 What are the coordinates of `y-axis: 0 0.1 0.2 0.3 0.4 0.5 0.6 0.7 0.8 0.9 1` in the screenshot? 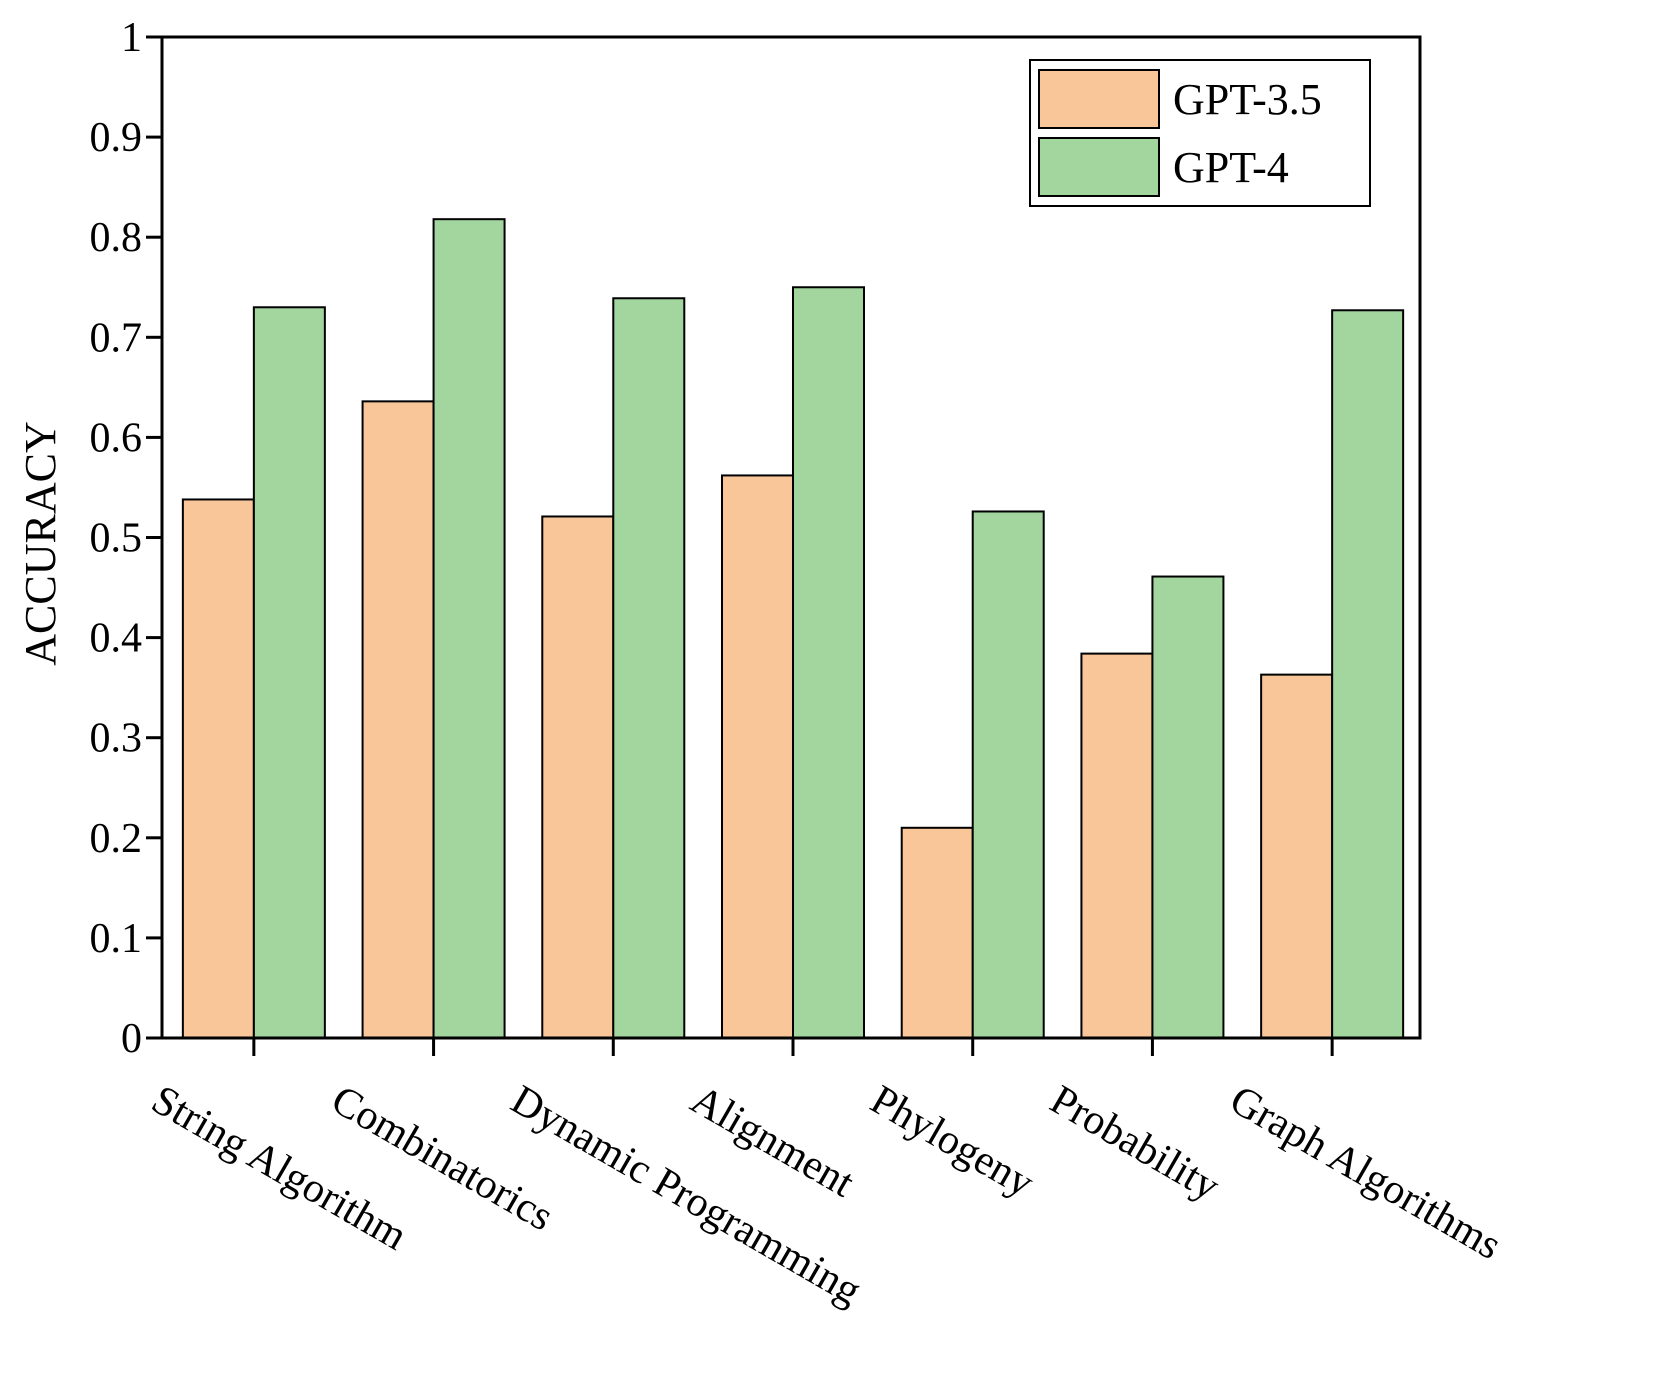 It's located at (126, 538).